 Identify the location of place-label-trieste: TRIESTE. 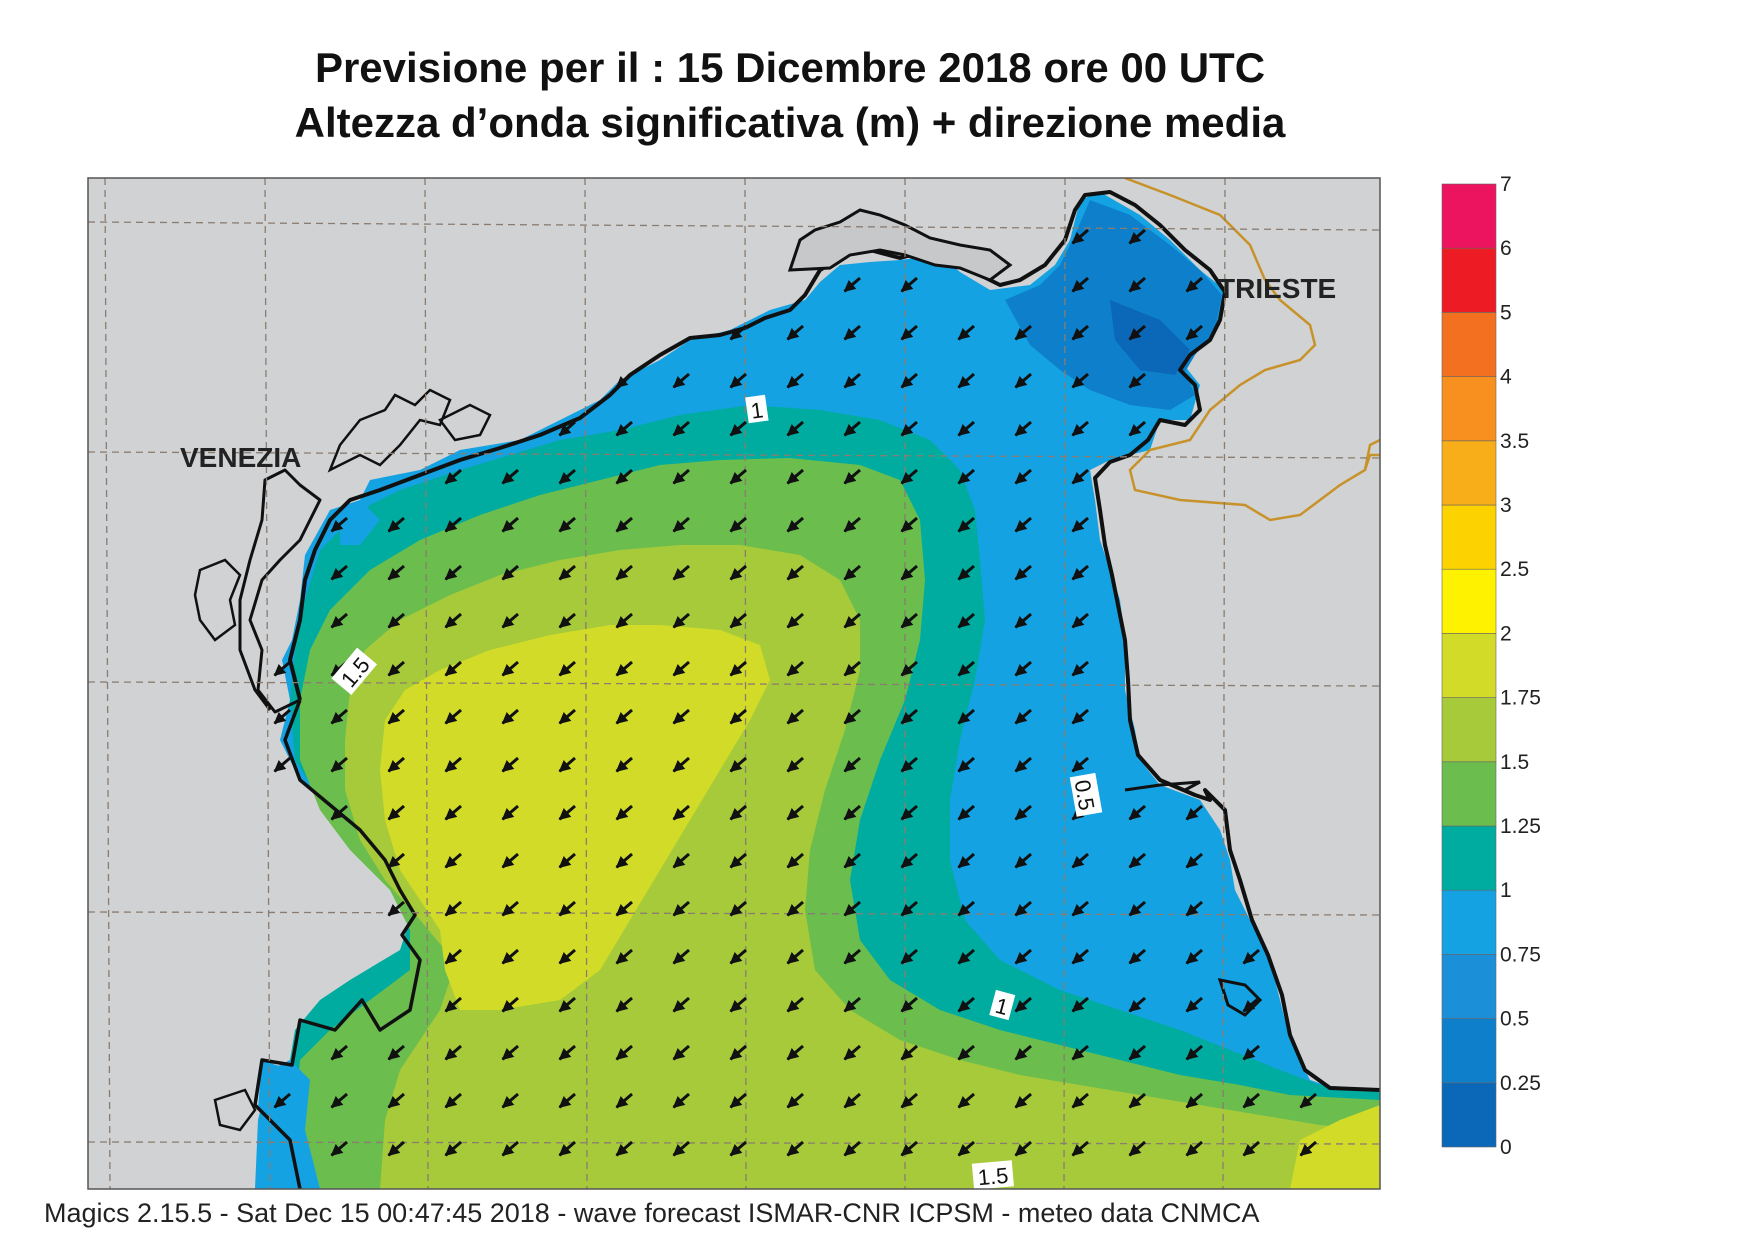
(1277, 288).